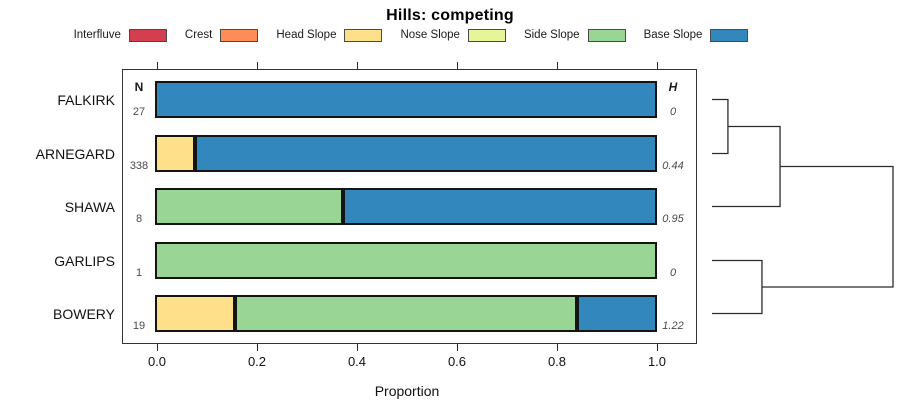  I want to click on legend-swatch-interfluve, so click(147, 35).